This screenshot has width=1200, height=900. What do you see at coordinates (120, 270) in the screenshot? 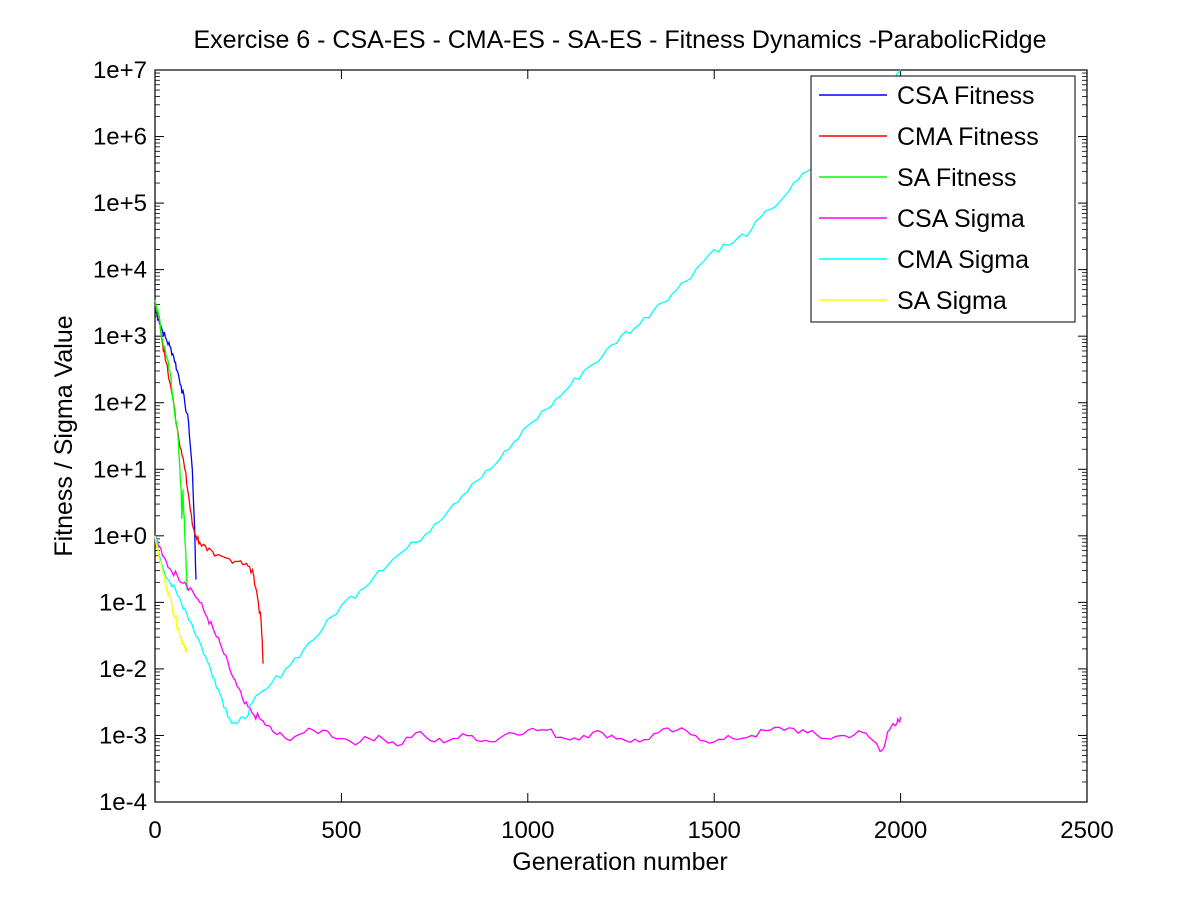
I see `y-tick-label: 1e+4` at bounding box center [120, 270].